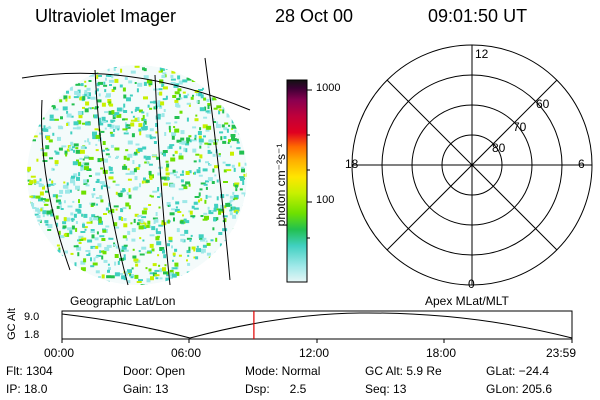 The height and width of the screenshot is (400, 600). What do you see at coordinates (297, 181) in the screenshot?
I see `colorbar` at bounding box center [297, 181].